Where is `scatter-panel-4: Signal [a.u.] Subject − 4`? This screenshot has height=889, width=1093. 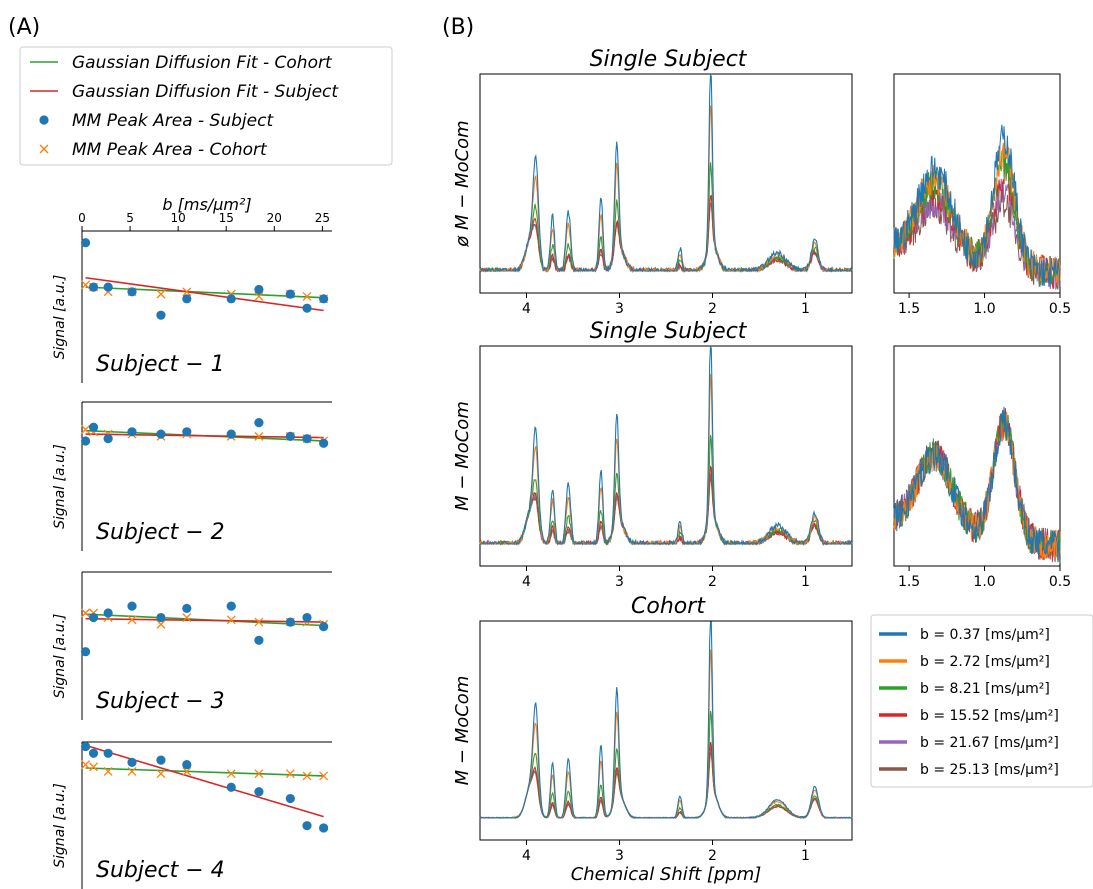
scatter-panel-4: Signal [a.u.] Subject − 4 is located at coordinates (192, 815).